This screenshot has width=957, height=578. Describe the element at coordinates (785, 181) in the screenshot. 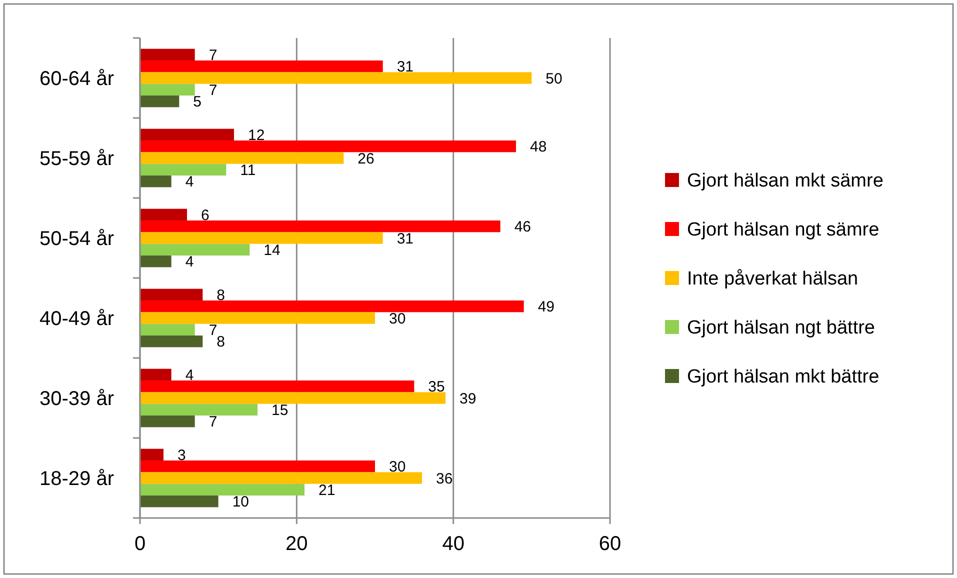

I see `legend-label: Gjort hälsan mkt sämre` at that location.